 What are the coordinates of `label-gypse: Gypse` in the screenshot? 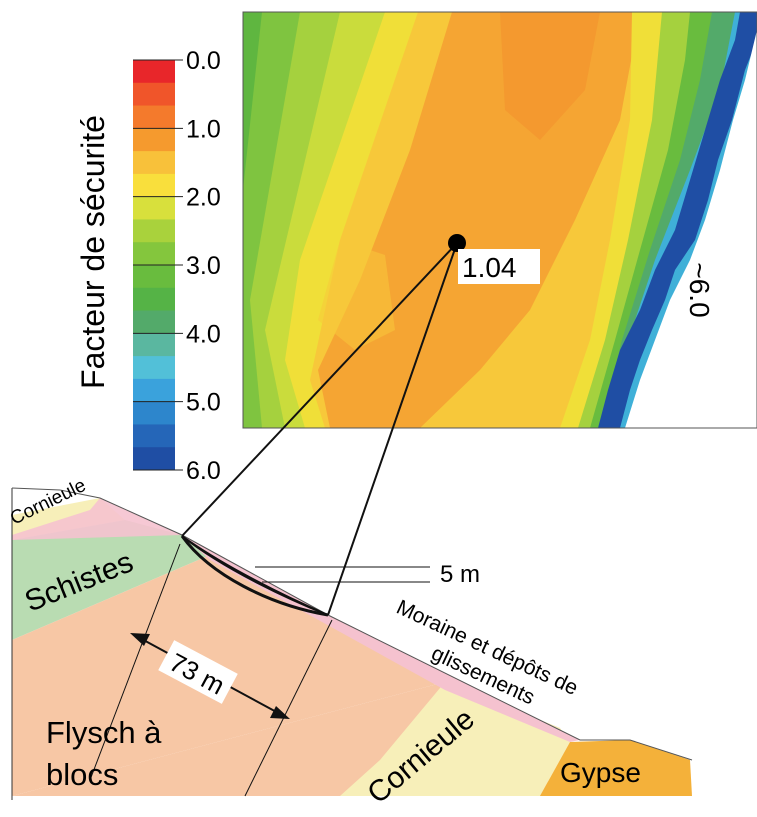 It's located at (600, 772).